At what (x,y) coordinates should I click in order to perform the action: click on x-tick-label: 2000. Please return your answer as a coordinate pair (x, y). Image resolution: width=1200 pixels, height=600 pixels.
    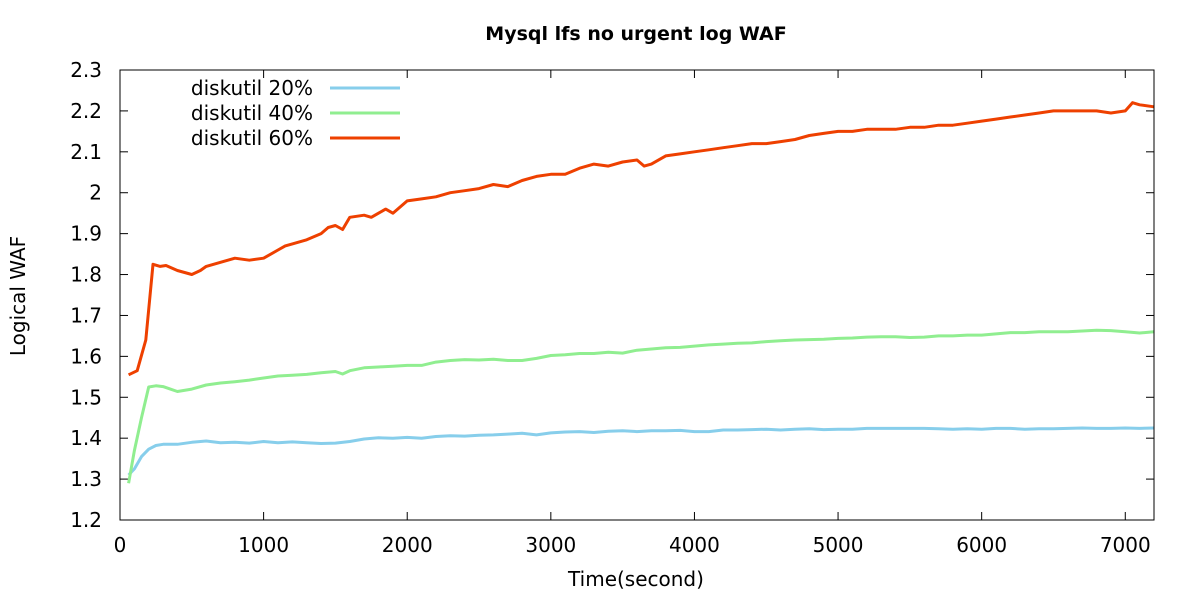
    Looking at the image, I should click on (407, 545).